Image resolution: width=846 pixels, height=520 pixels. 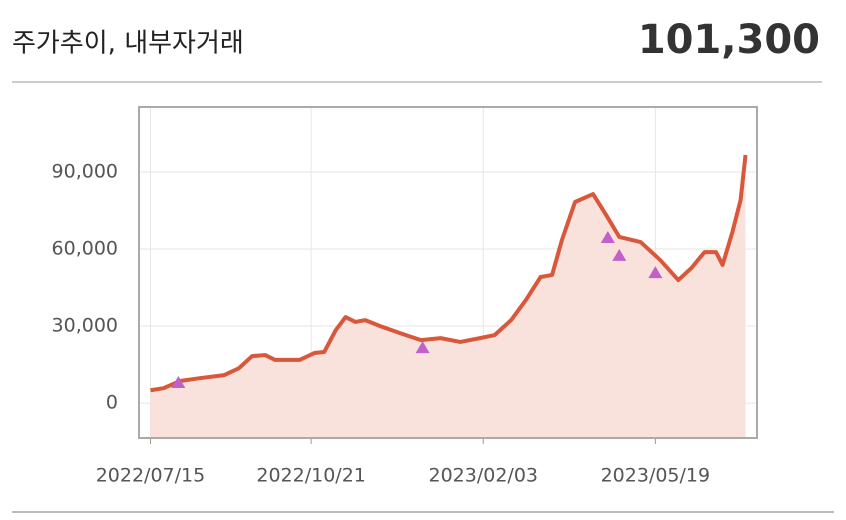 I want to click on y-tick-label: 0, so click(x=112, y=403).